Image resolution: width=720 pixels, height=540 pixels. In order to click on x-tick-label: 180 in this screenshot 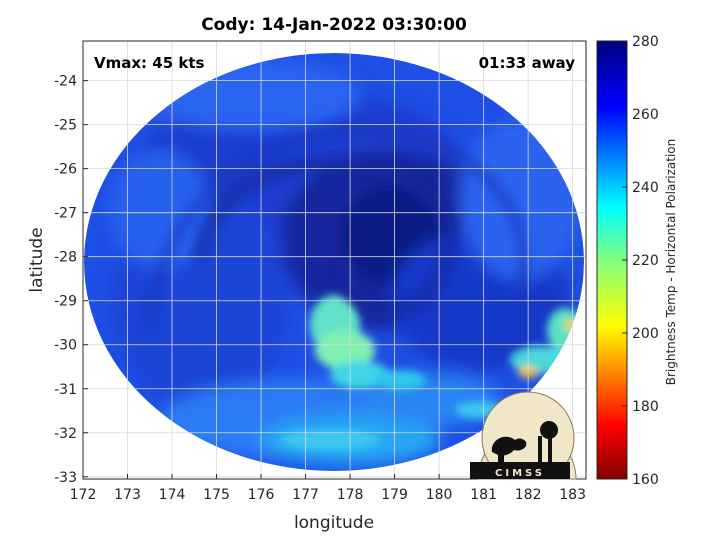, I will do `click(439, 495)`.